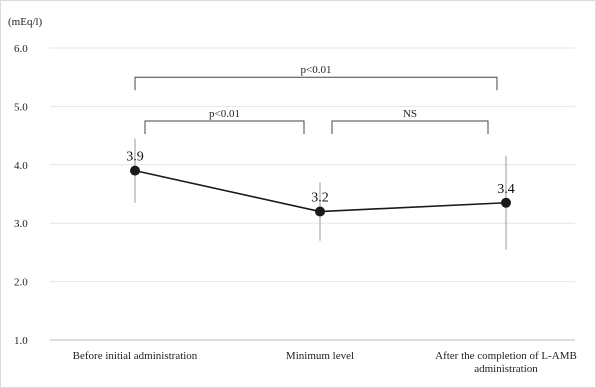 This screenshot has height=388, width=596. What do you see at coordinates (21, 195) in the screenshot?
I see `y-tick-labels: 1.0 2.0 3.0 4.0 5.0 6.0` at bounding box center [21, 195].